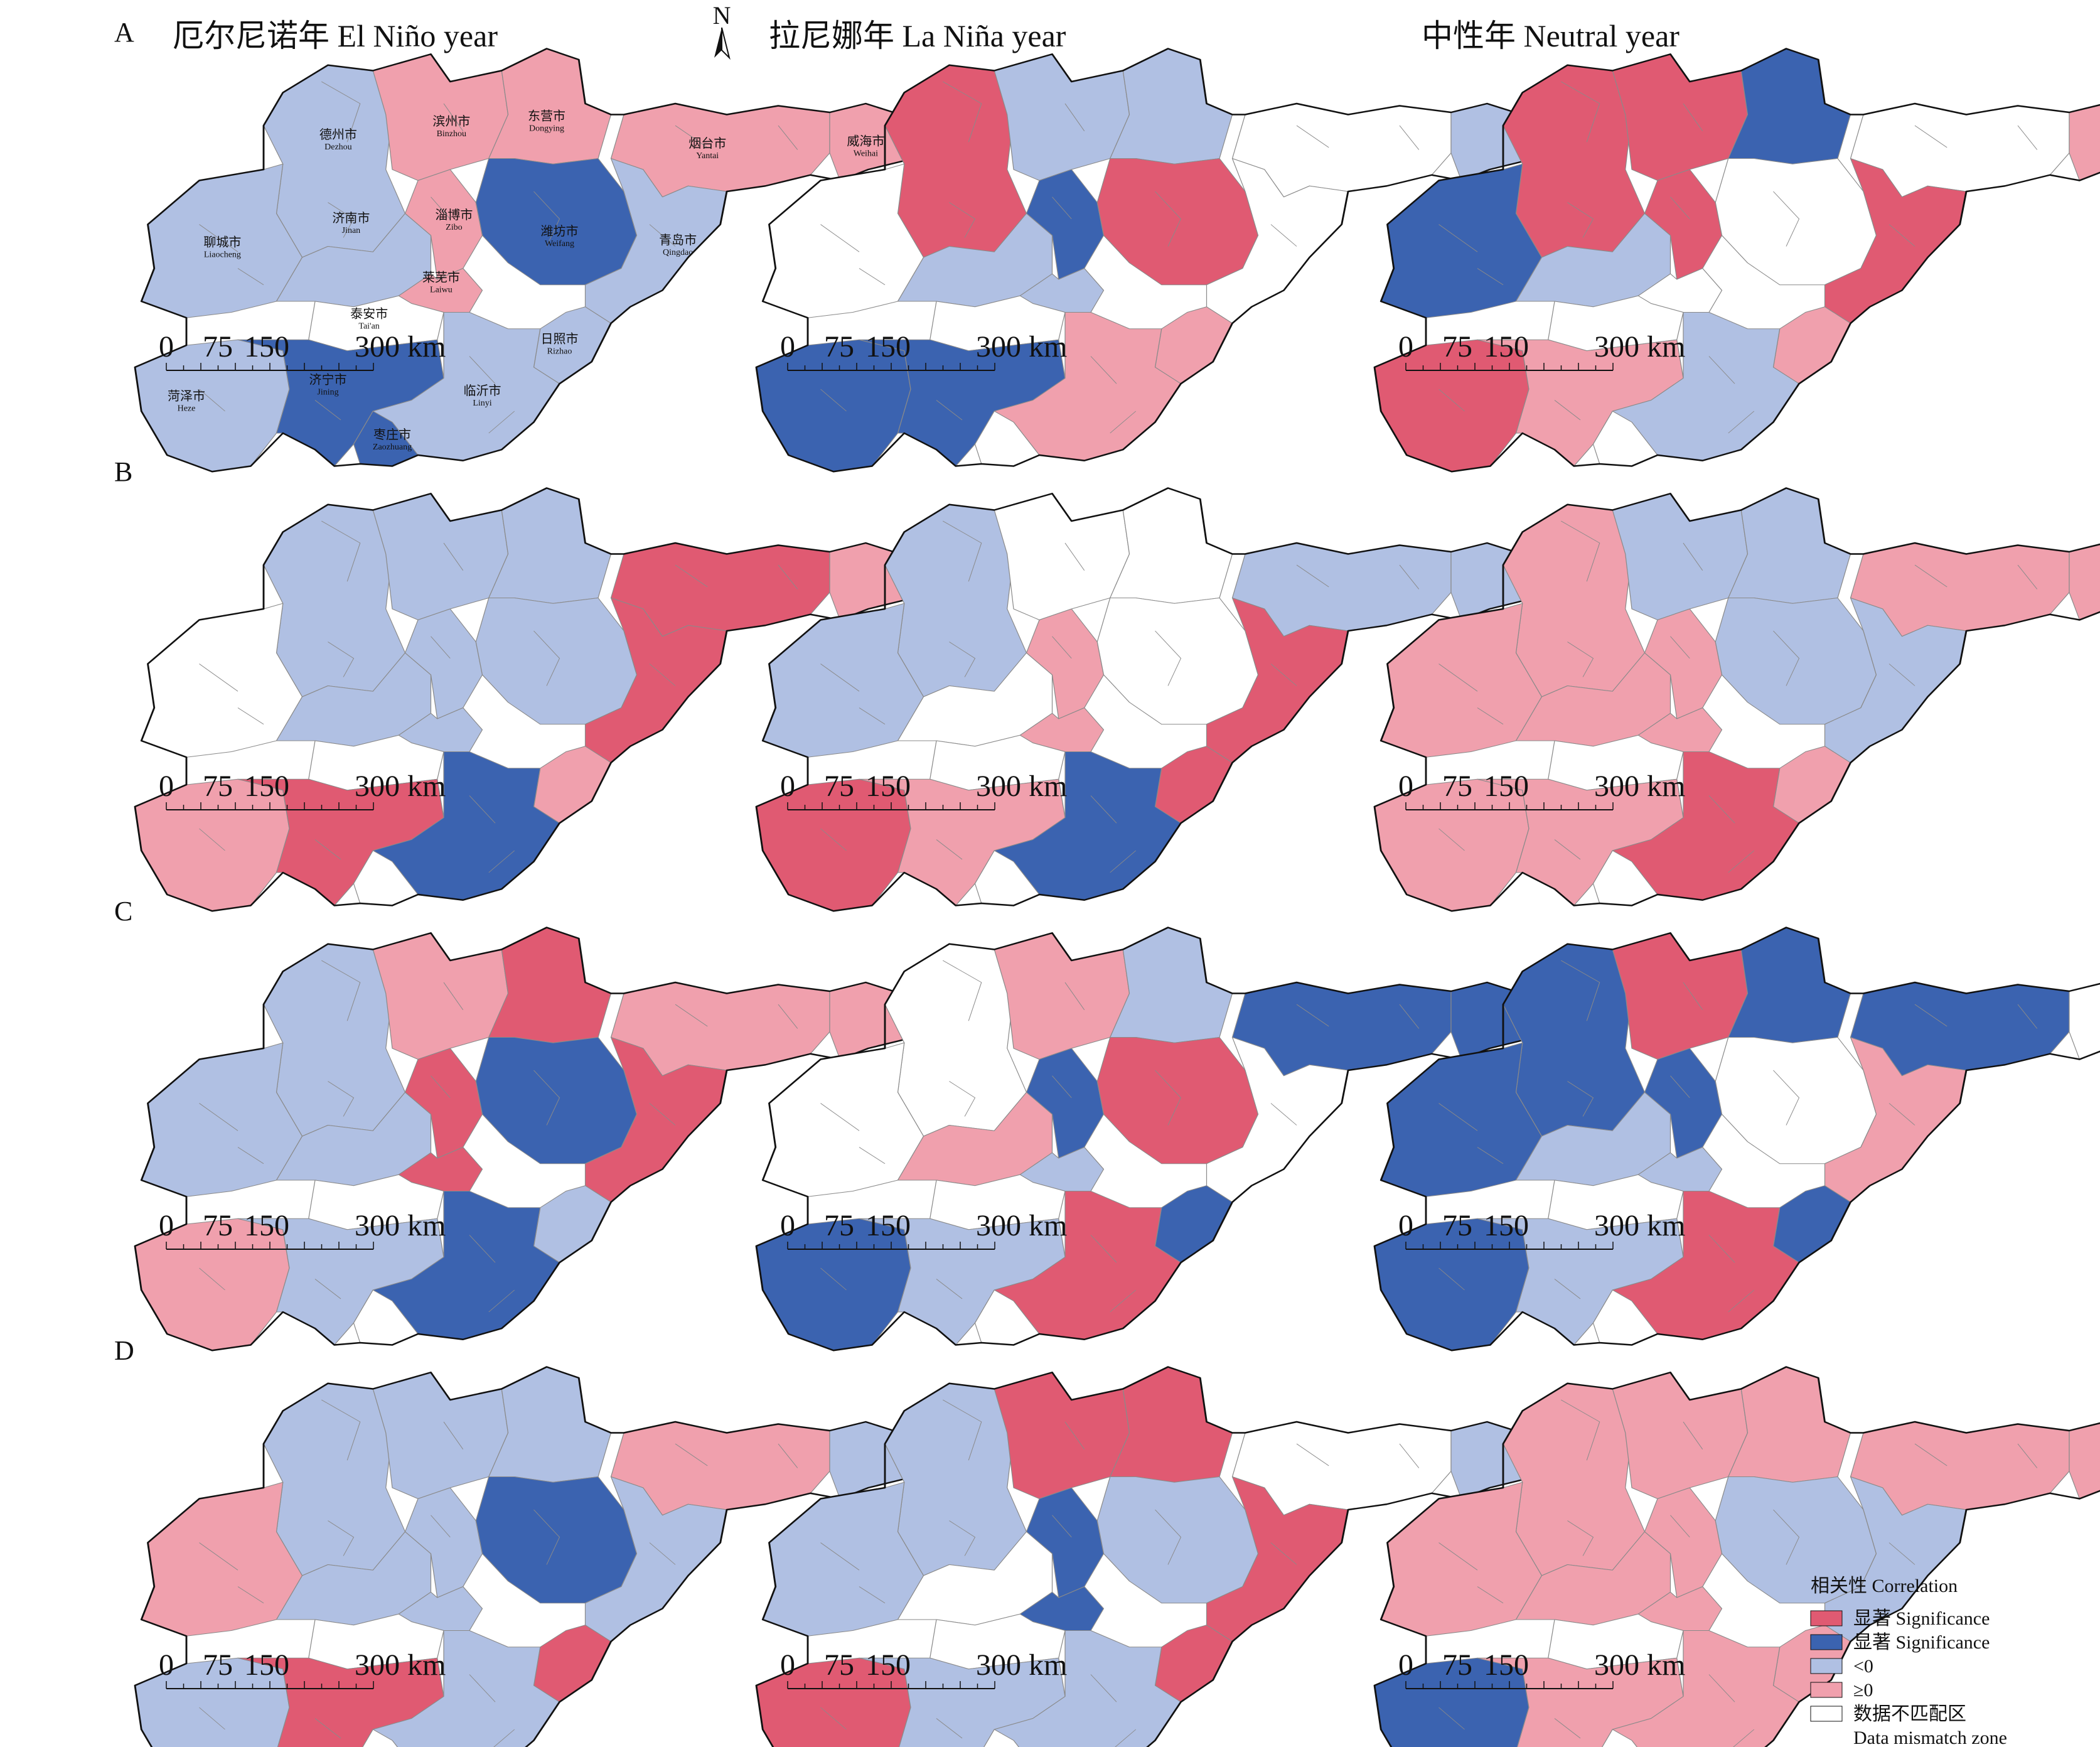 The width and height of the screenshot is (2100, 1747). What do you see at coordinates (1884, 1586) in the screenshot?
I see `legend-title: 相关性 Correlation` at bounding box center [1884, 1586].